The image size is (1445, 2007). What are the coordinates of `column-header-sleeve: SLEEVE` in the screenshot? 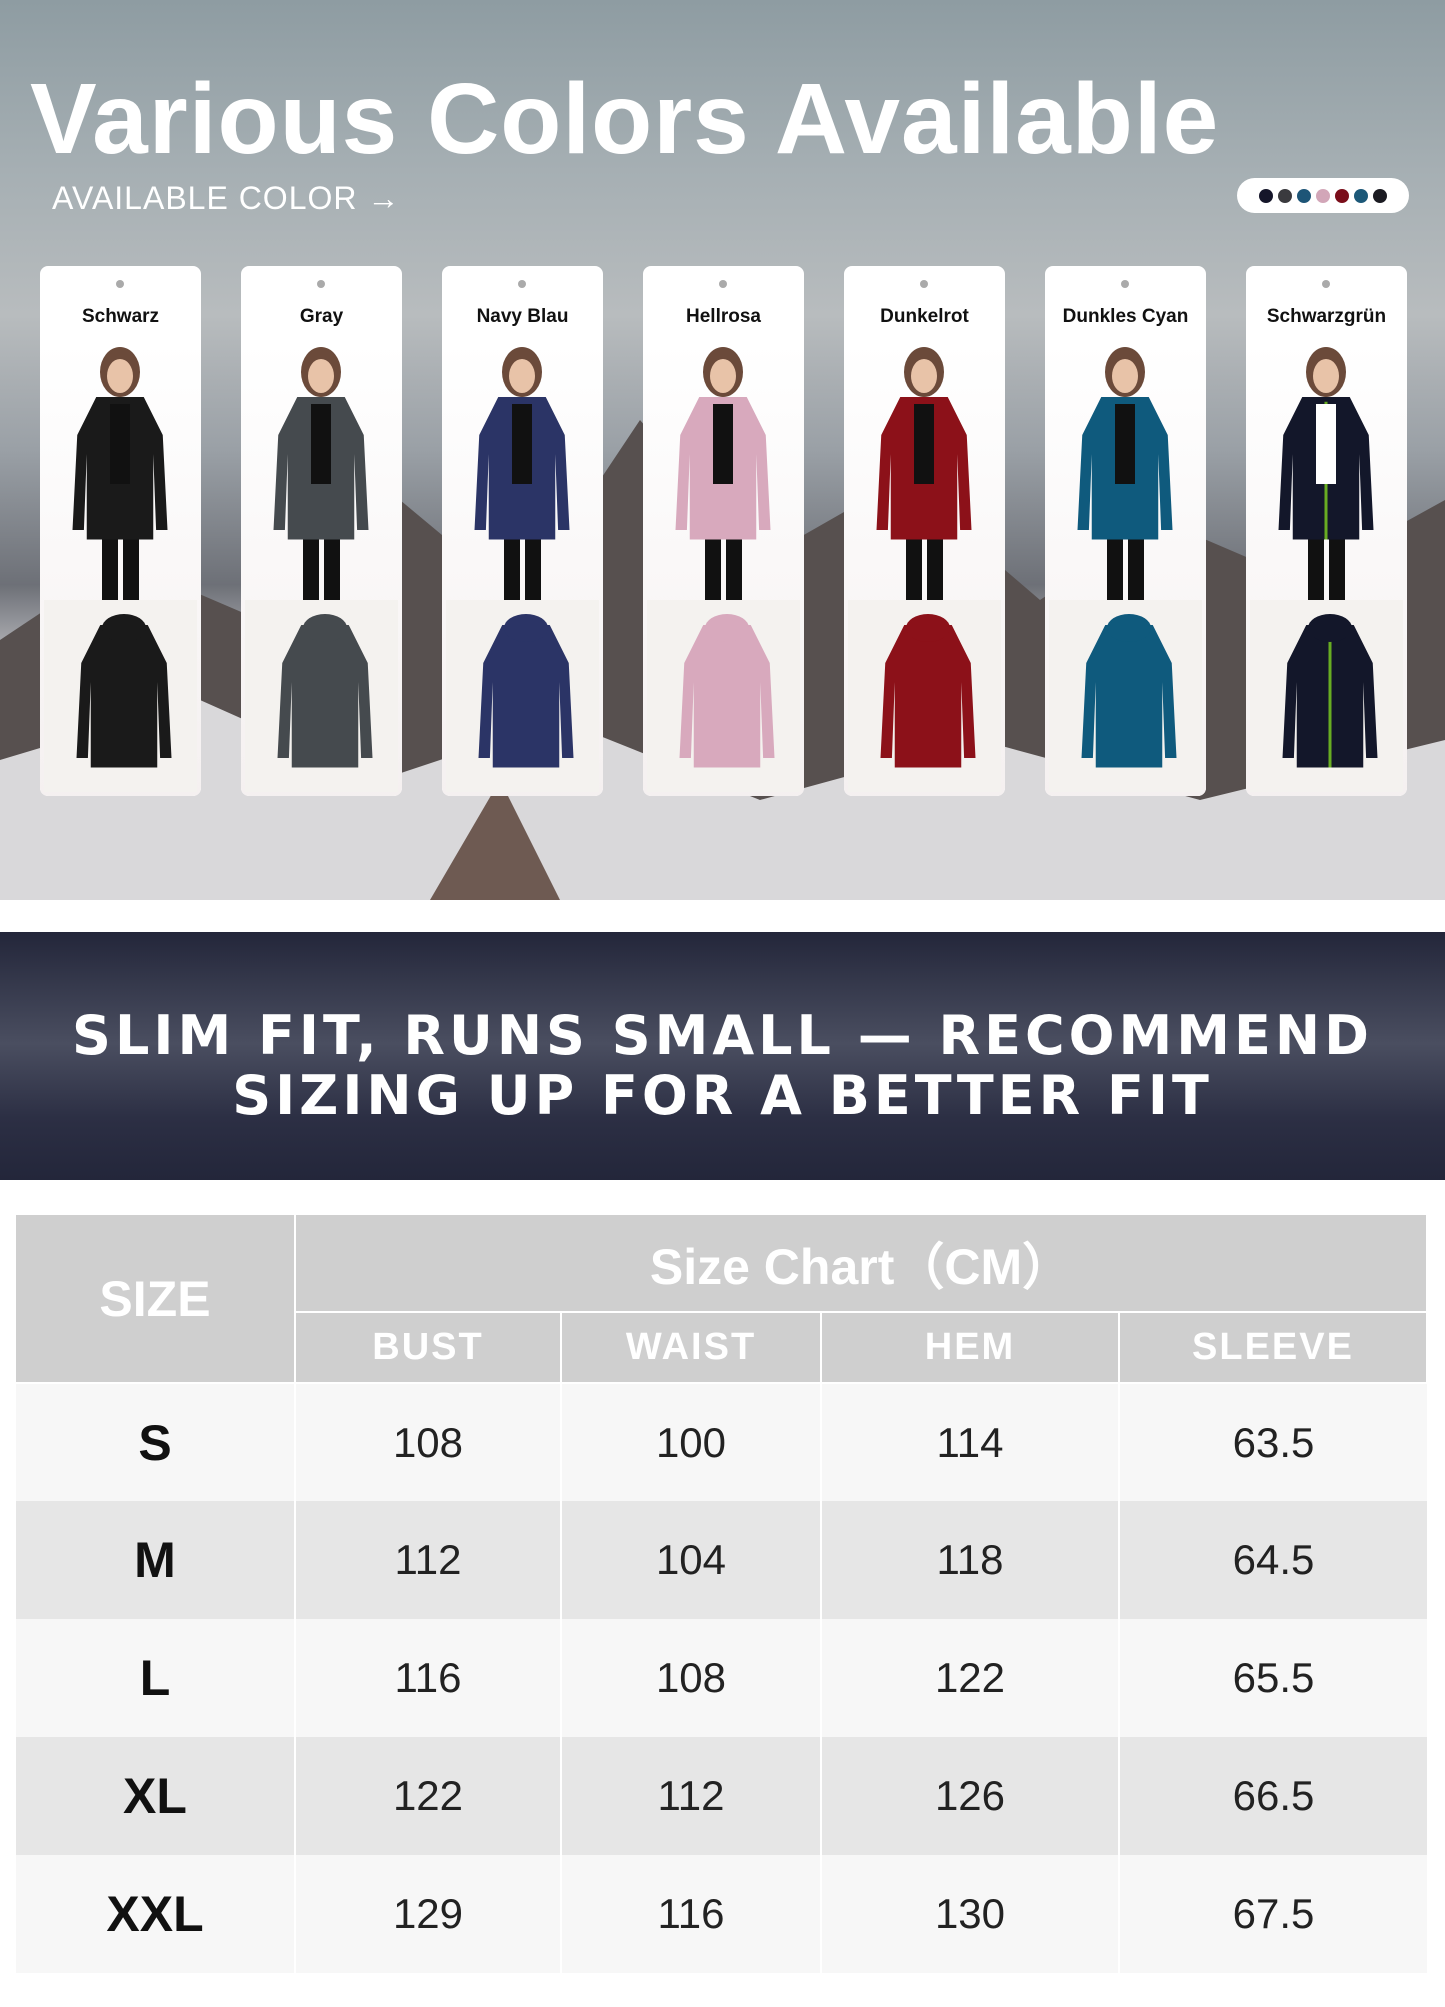 It's located at (1273, 1347).